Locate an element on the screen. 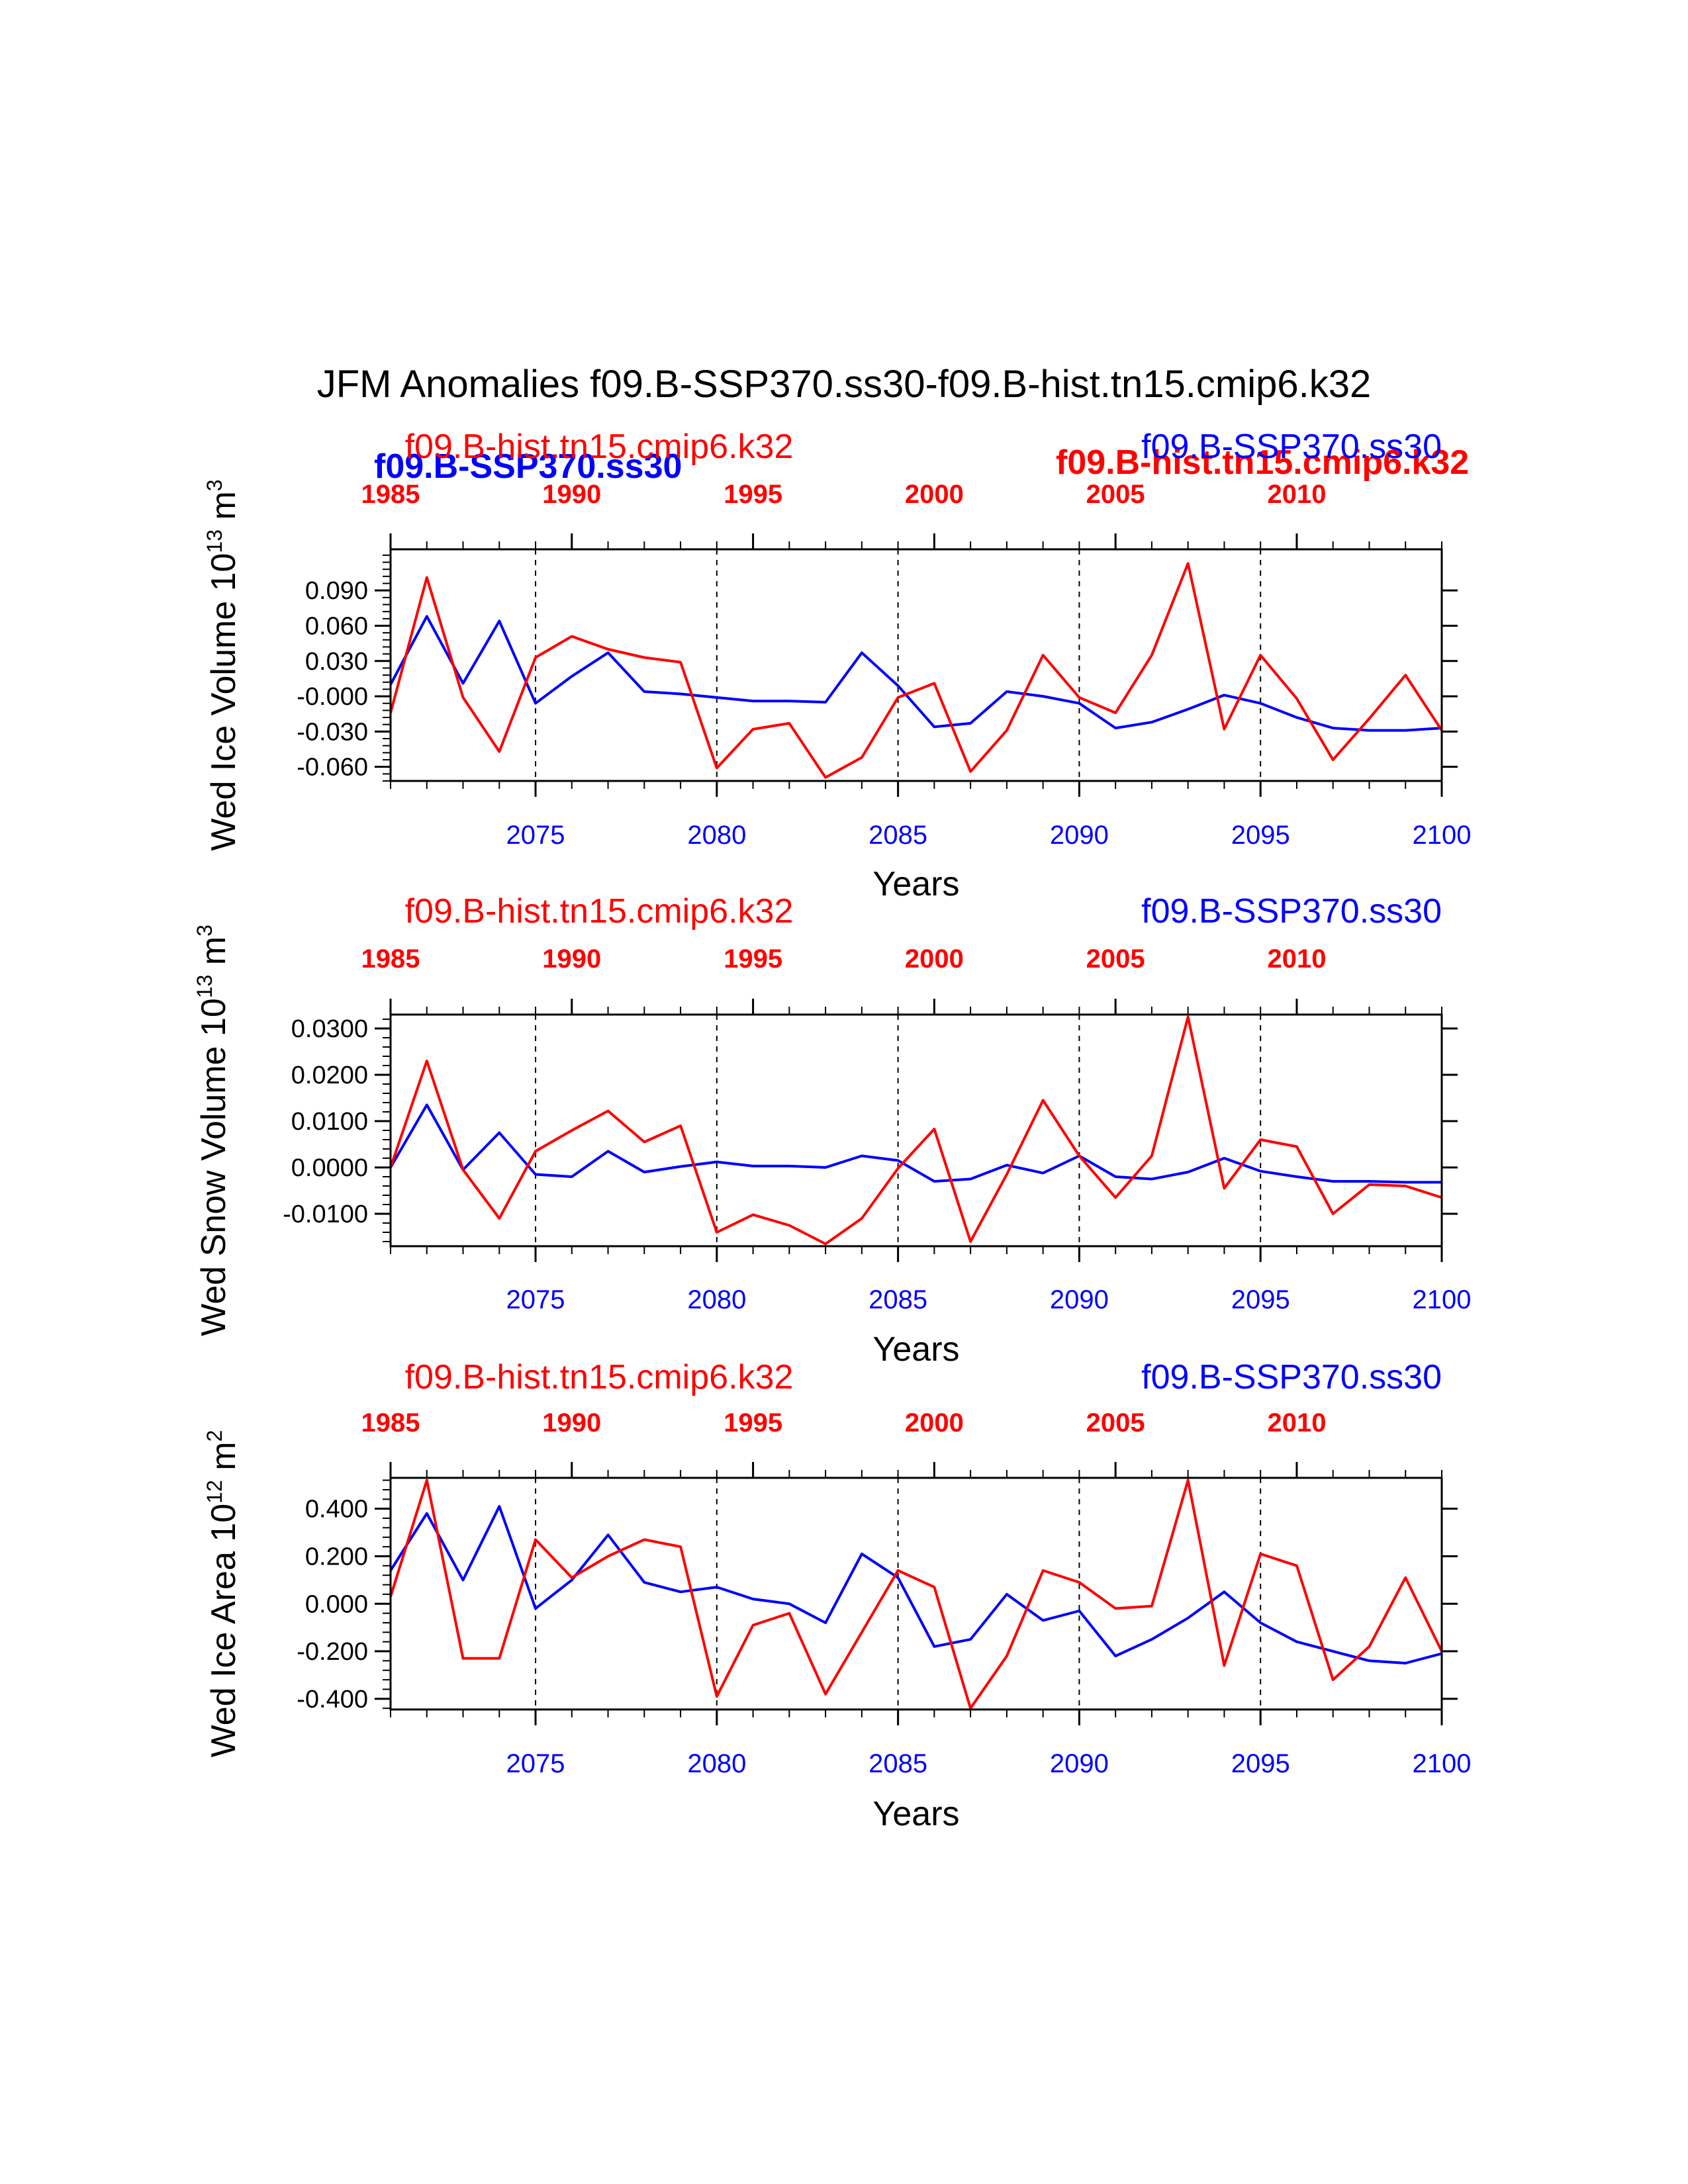 The image size is (1688, 2184). y-tick-label: 0.400 is located at coordinates (336, 1510).